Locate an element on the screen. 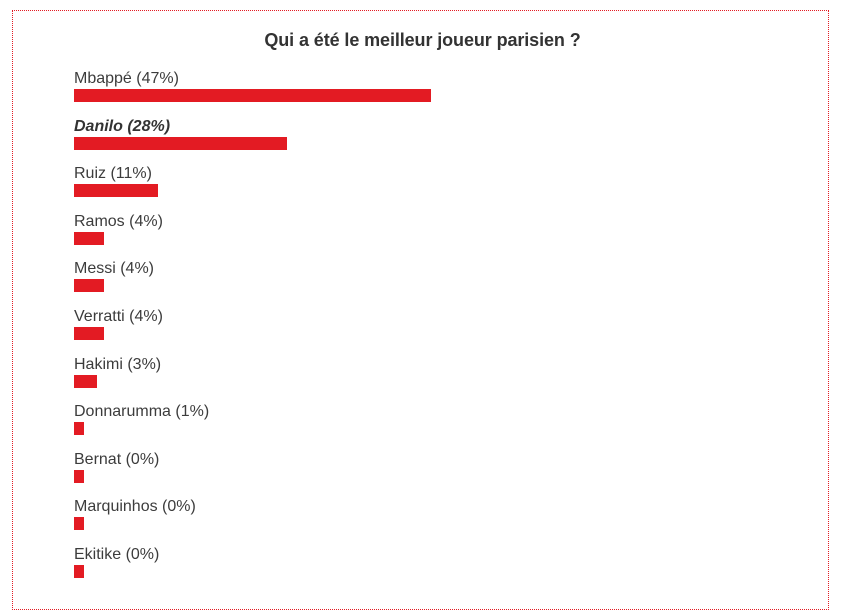  poll-option-donnarumma: Donnarumma (1%) is located at coordinates (424, 426).